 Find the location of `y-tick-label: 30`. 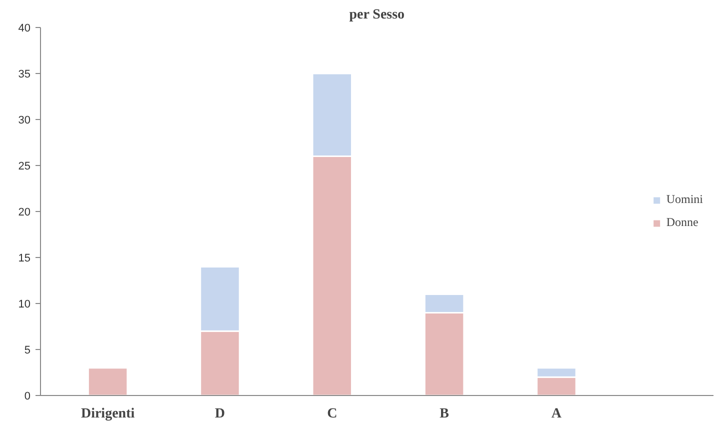

y-tick-label: 30 is located at coordinates (24, 120).